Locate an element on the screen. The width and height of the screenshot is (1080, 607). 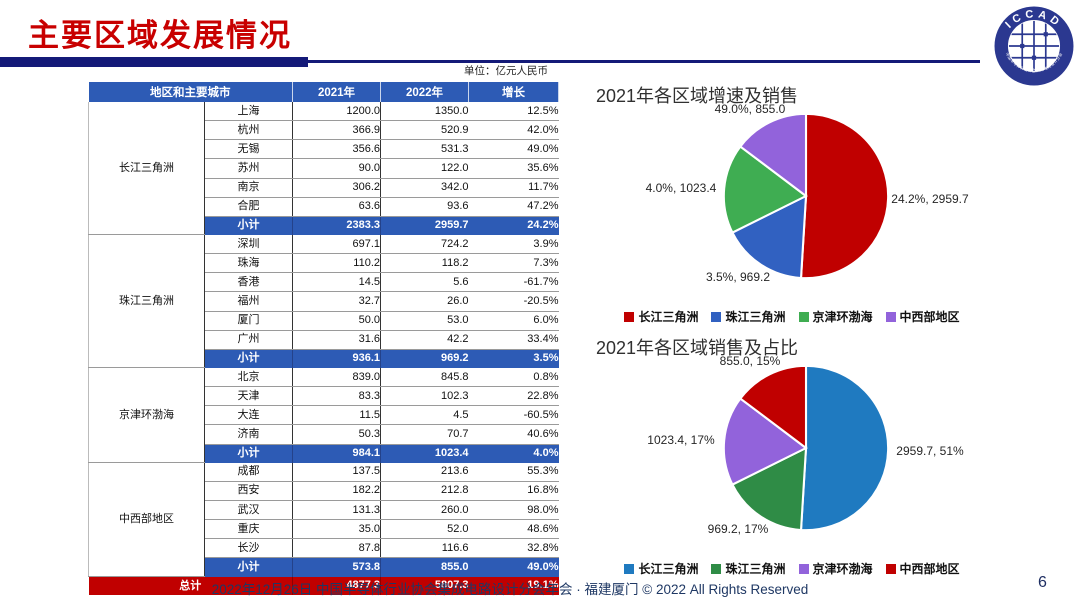
total-row: 总计 4877.3 5807.3 19.1% is located at coordinates (323, 586).